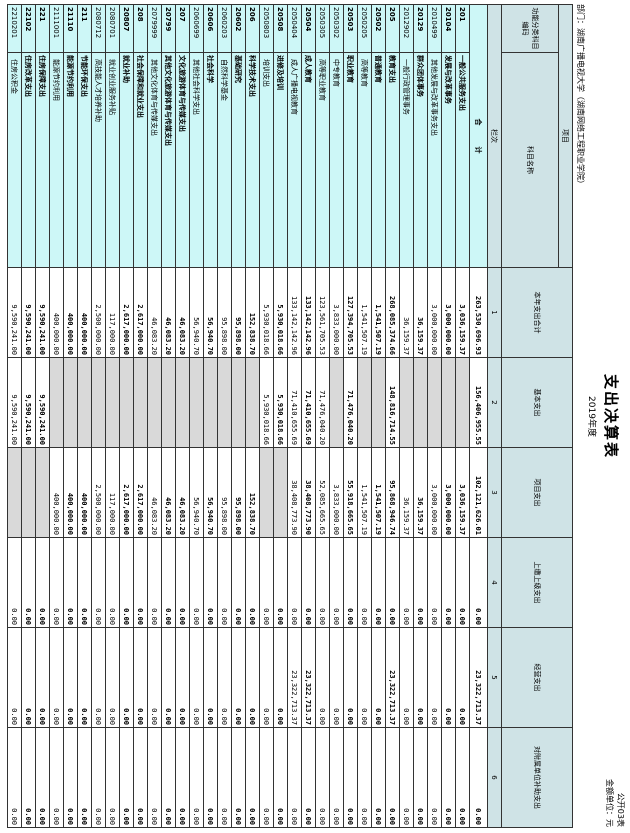 The height and width of the screenshot is (833, 630). Describe the element at coordinates (294, 402) in the screenshot. I see `cell-2: 71,410,655.69` at that location.